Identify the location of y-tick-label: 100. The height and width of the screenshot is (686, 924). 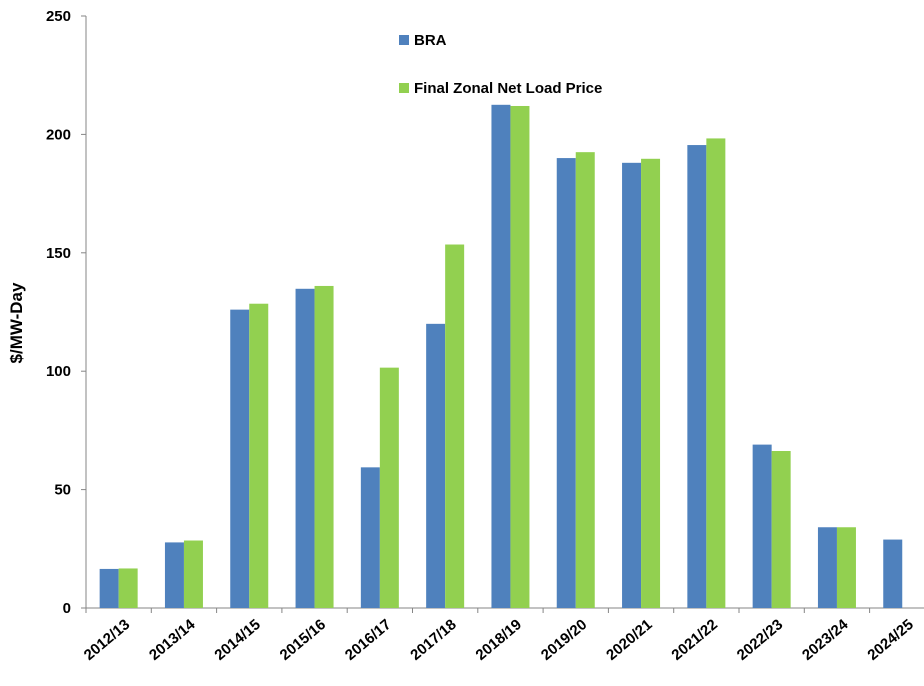
(58, 371).